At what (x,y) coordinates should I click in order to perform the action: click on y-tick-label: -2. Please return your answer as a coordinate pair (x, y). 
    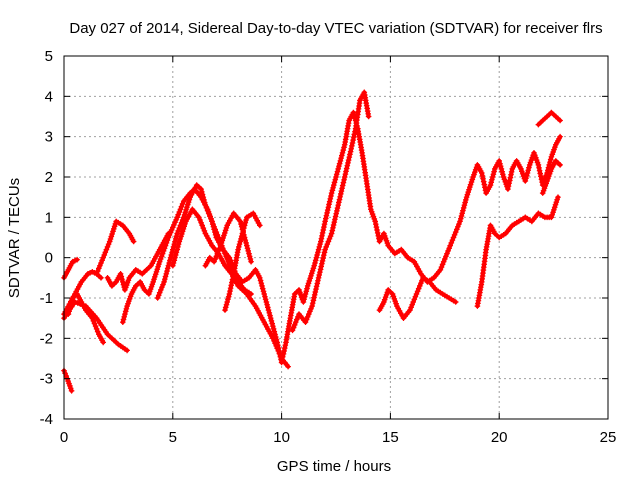
    Looking at the image, I should click on (46, 338).